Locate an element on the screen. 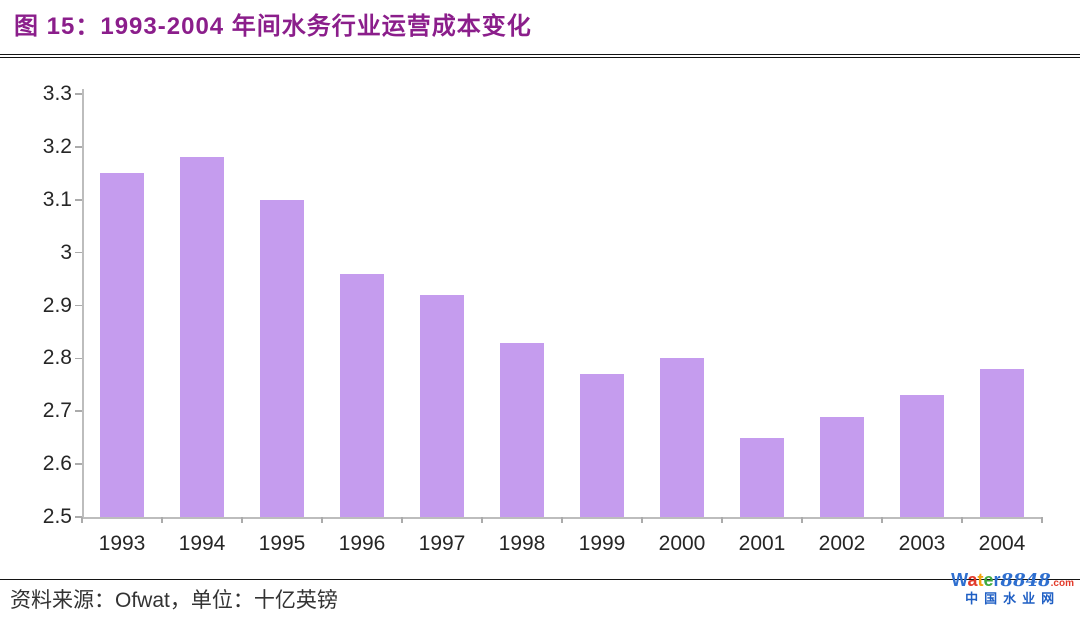 Image resolution: width=1080 pixels, height=619 pixels. water8848-logo: Water8848.com 中国水业网 is located at coordinates (1012, 588).